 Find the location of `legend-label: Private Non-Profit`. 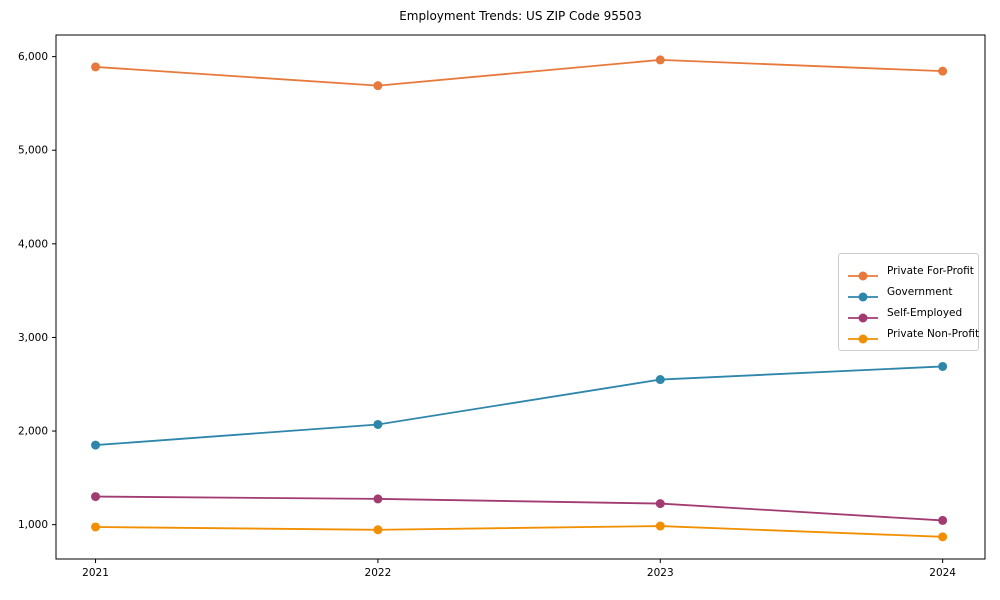

legend-label: Private Non-Profit is located at coordinates (933, 333).